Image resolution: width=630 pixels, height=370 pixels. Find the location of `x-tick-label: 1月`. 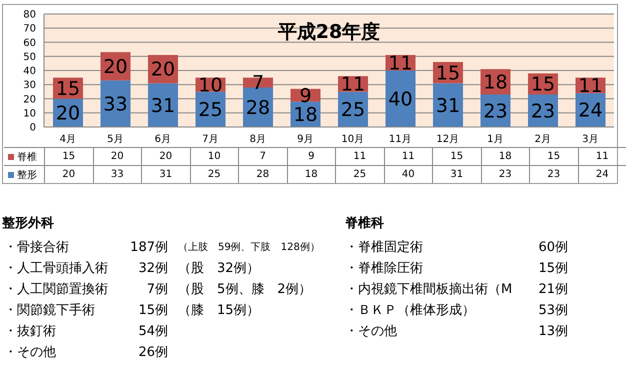

x-tick-label: 1月 is located at coordinates (495, 140).